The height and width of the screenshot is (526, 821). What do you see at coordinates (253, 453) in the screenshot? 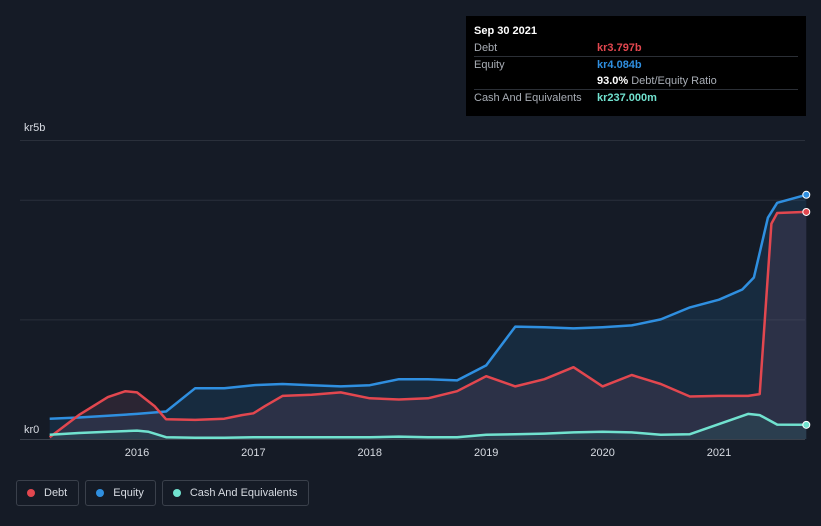
I see `x-tick-2017: 2017` at bounding box center [253, 453].